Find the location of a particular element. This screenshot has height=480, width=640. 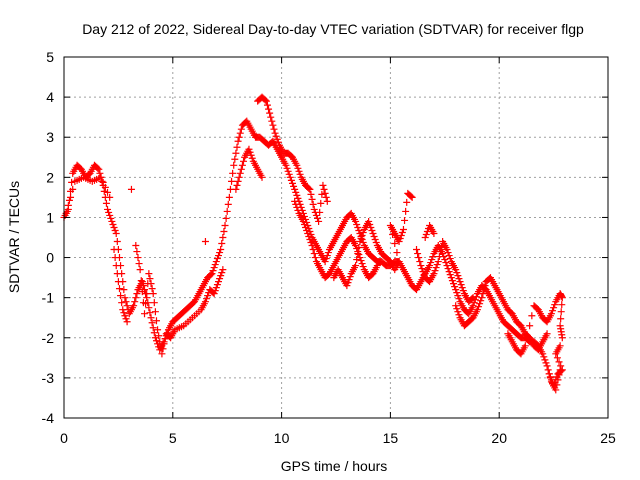

y-tick-label: -4 is located at coordinates (48, 418).